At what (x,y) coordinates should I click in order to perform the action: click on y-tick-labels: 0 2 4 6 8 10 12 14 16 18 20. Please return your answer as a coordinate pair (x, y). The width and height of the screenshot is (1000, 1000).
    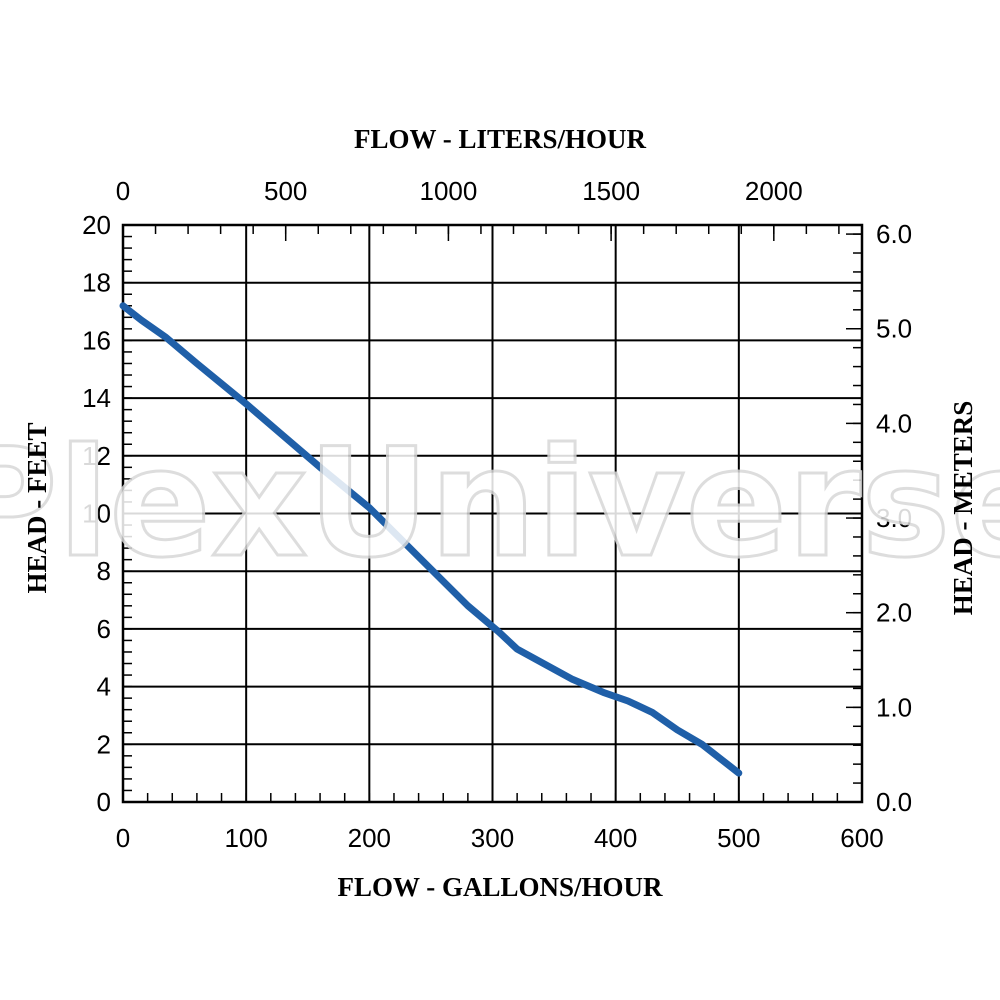
    Looking at the image, I should click on (96, 513).